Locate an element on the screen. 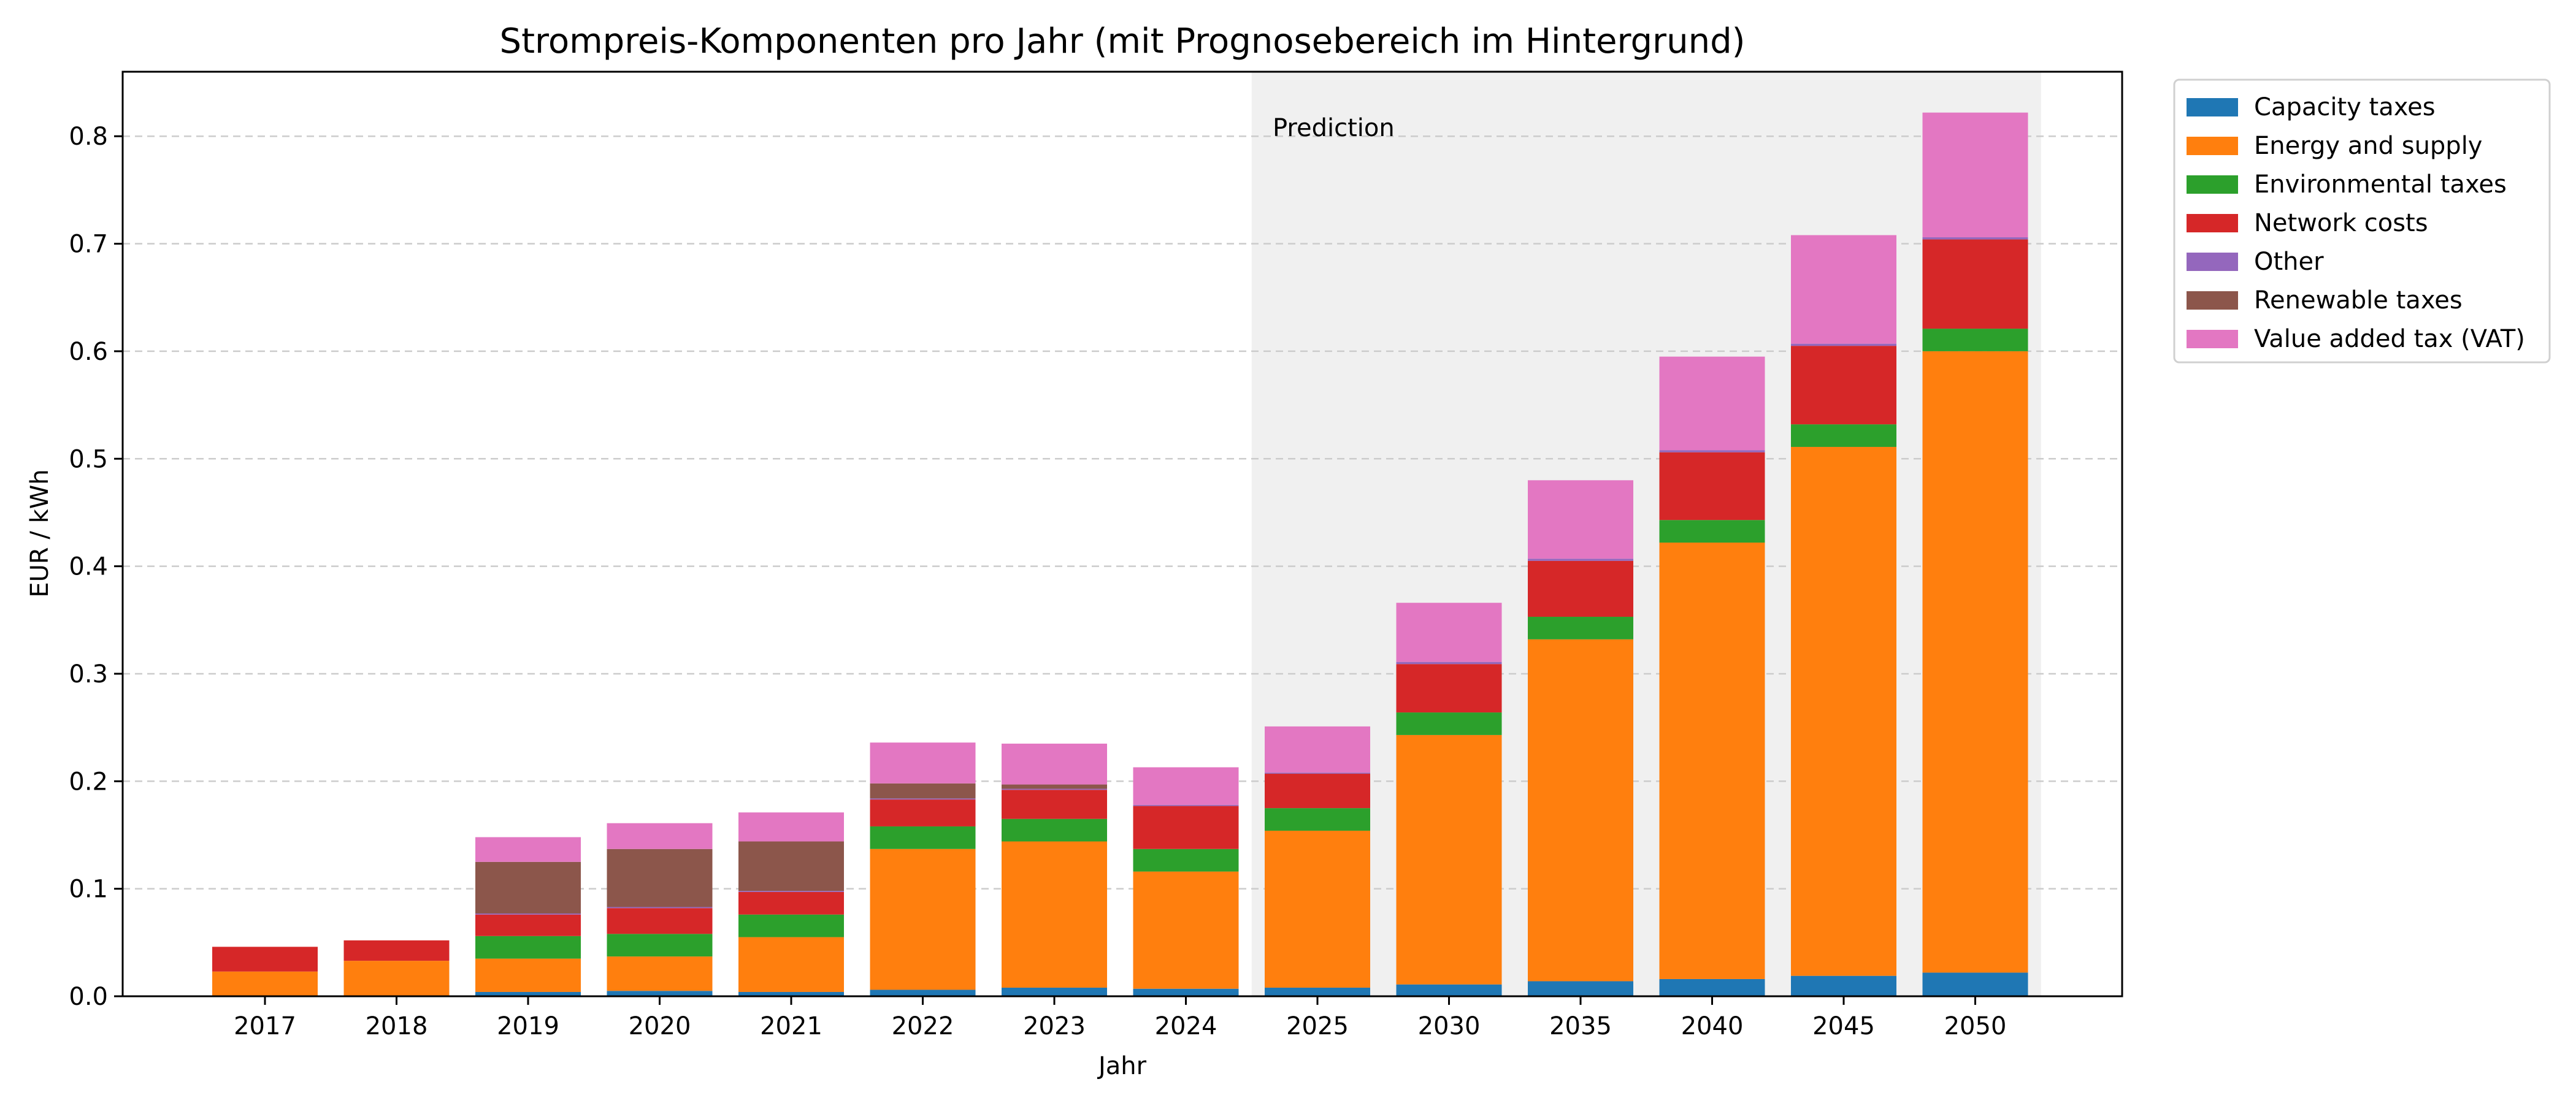 This screenshot has height=1106, width=2576. legend-label: Network costs is located at coordinates (2341, 223).